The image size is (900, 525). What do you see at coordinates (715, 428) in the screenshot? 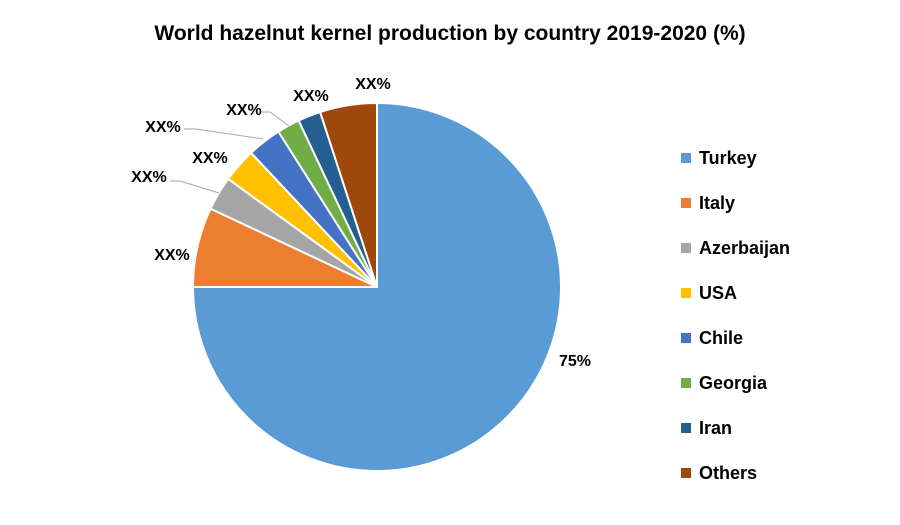
I see `legend-label-iran: Iran` at bounding box center [715, 428].